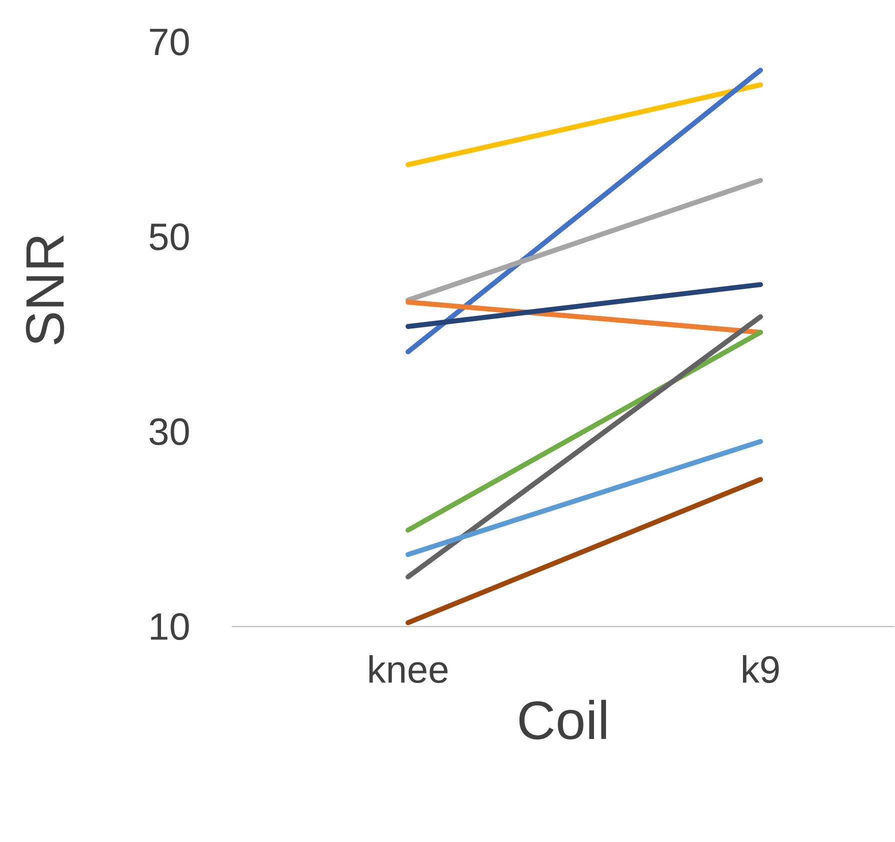 This screenshot has width=895, height=842. Describe the element at coordinates (408, 668) in the screenshot. I see `x-tick-label: knee` at that location.